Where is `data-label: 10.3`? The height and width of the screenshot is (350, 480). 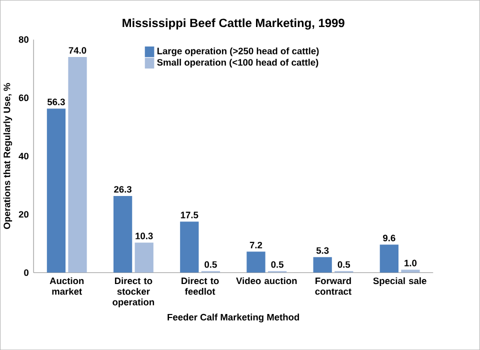 data-label: 10.3 is located at coordinates (144, 236).